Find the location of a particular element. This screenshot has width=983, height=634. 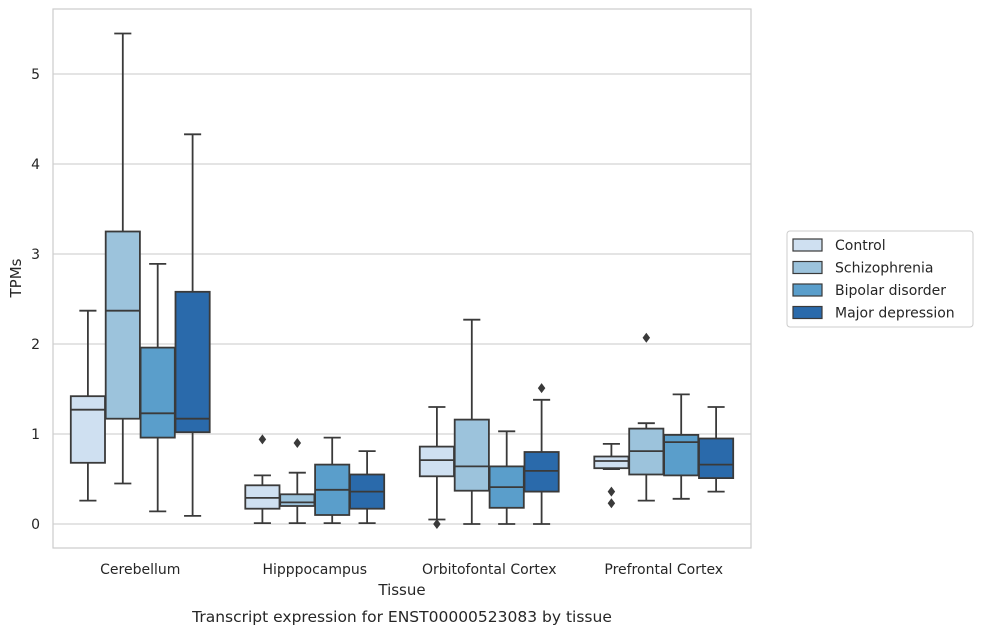

y-tick-label: 3 is located at coordinates (35, 255).